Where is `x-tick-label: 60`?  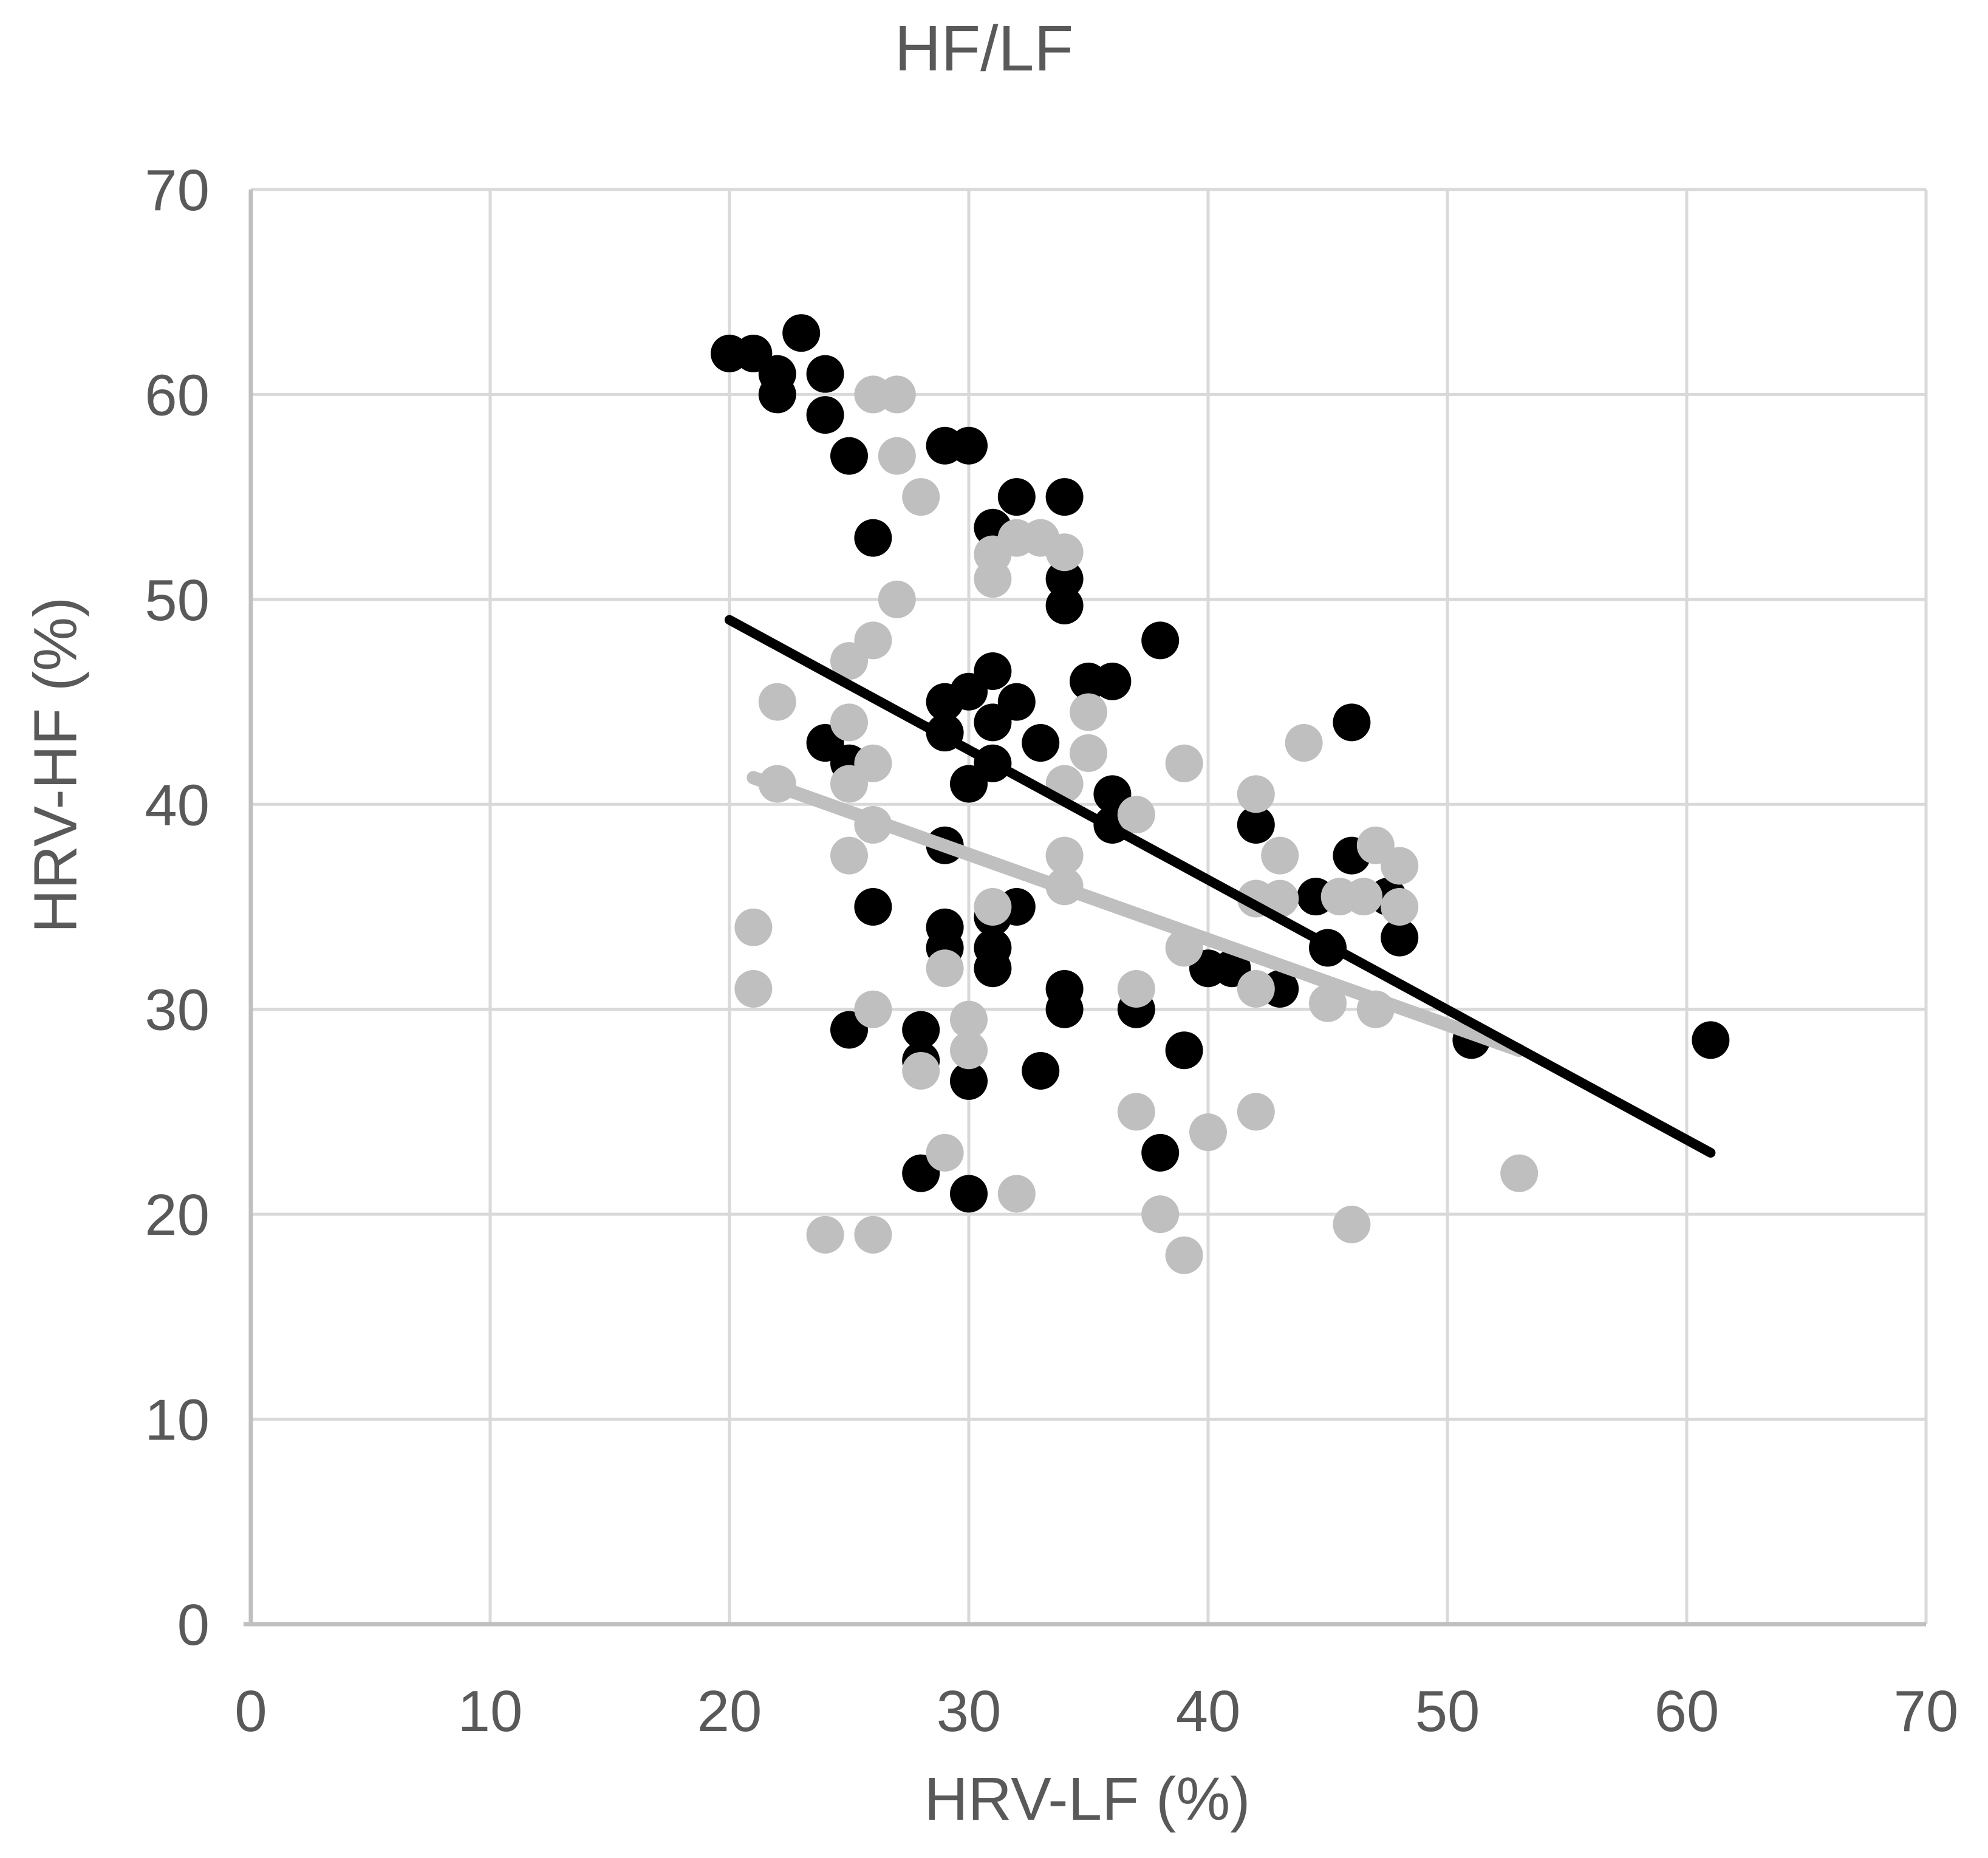 x-tick-label: 60 is located at coordinates (1687, 1711).